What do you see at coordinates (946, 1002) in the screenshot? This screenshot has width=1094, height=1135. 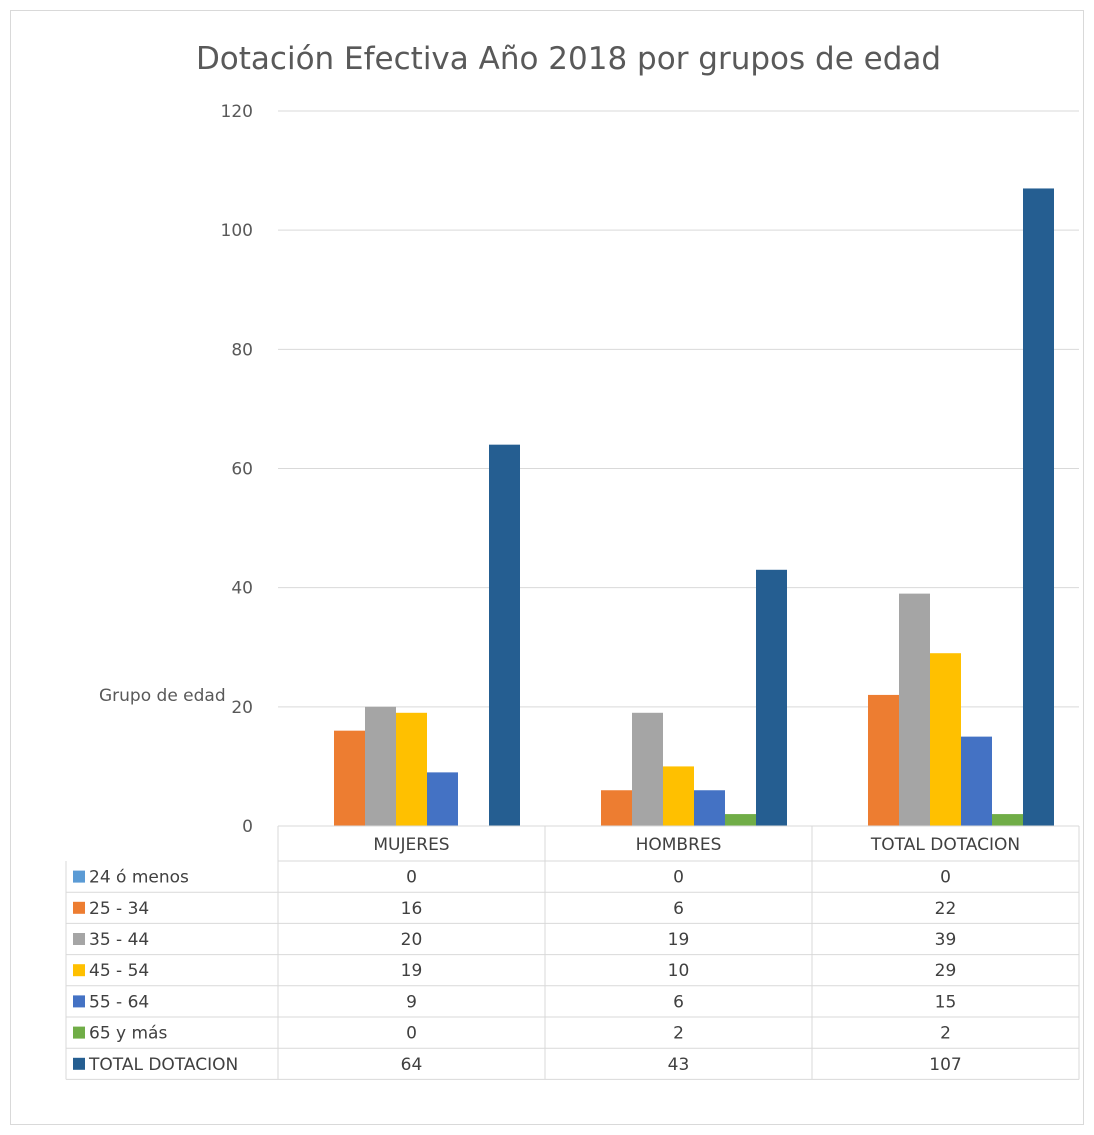 I see `data-label: 15` at bounding box center [946, 1002].